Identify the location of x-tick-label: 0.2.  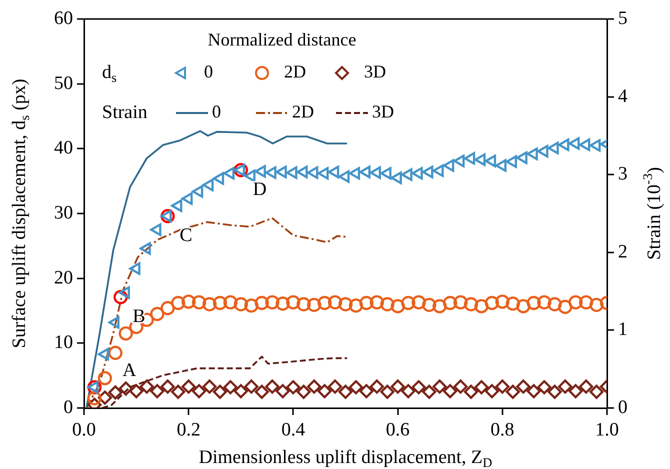
(188, 429).